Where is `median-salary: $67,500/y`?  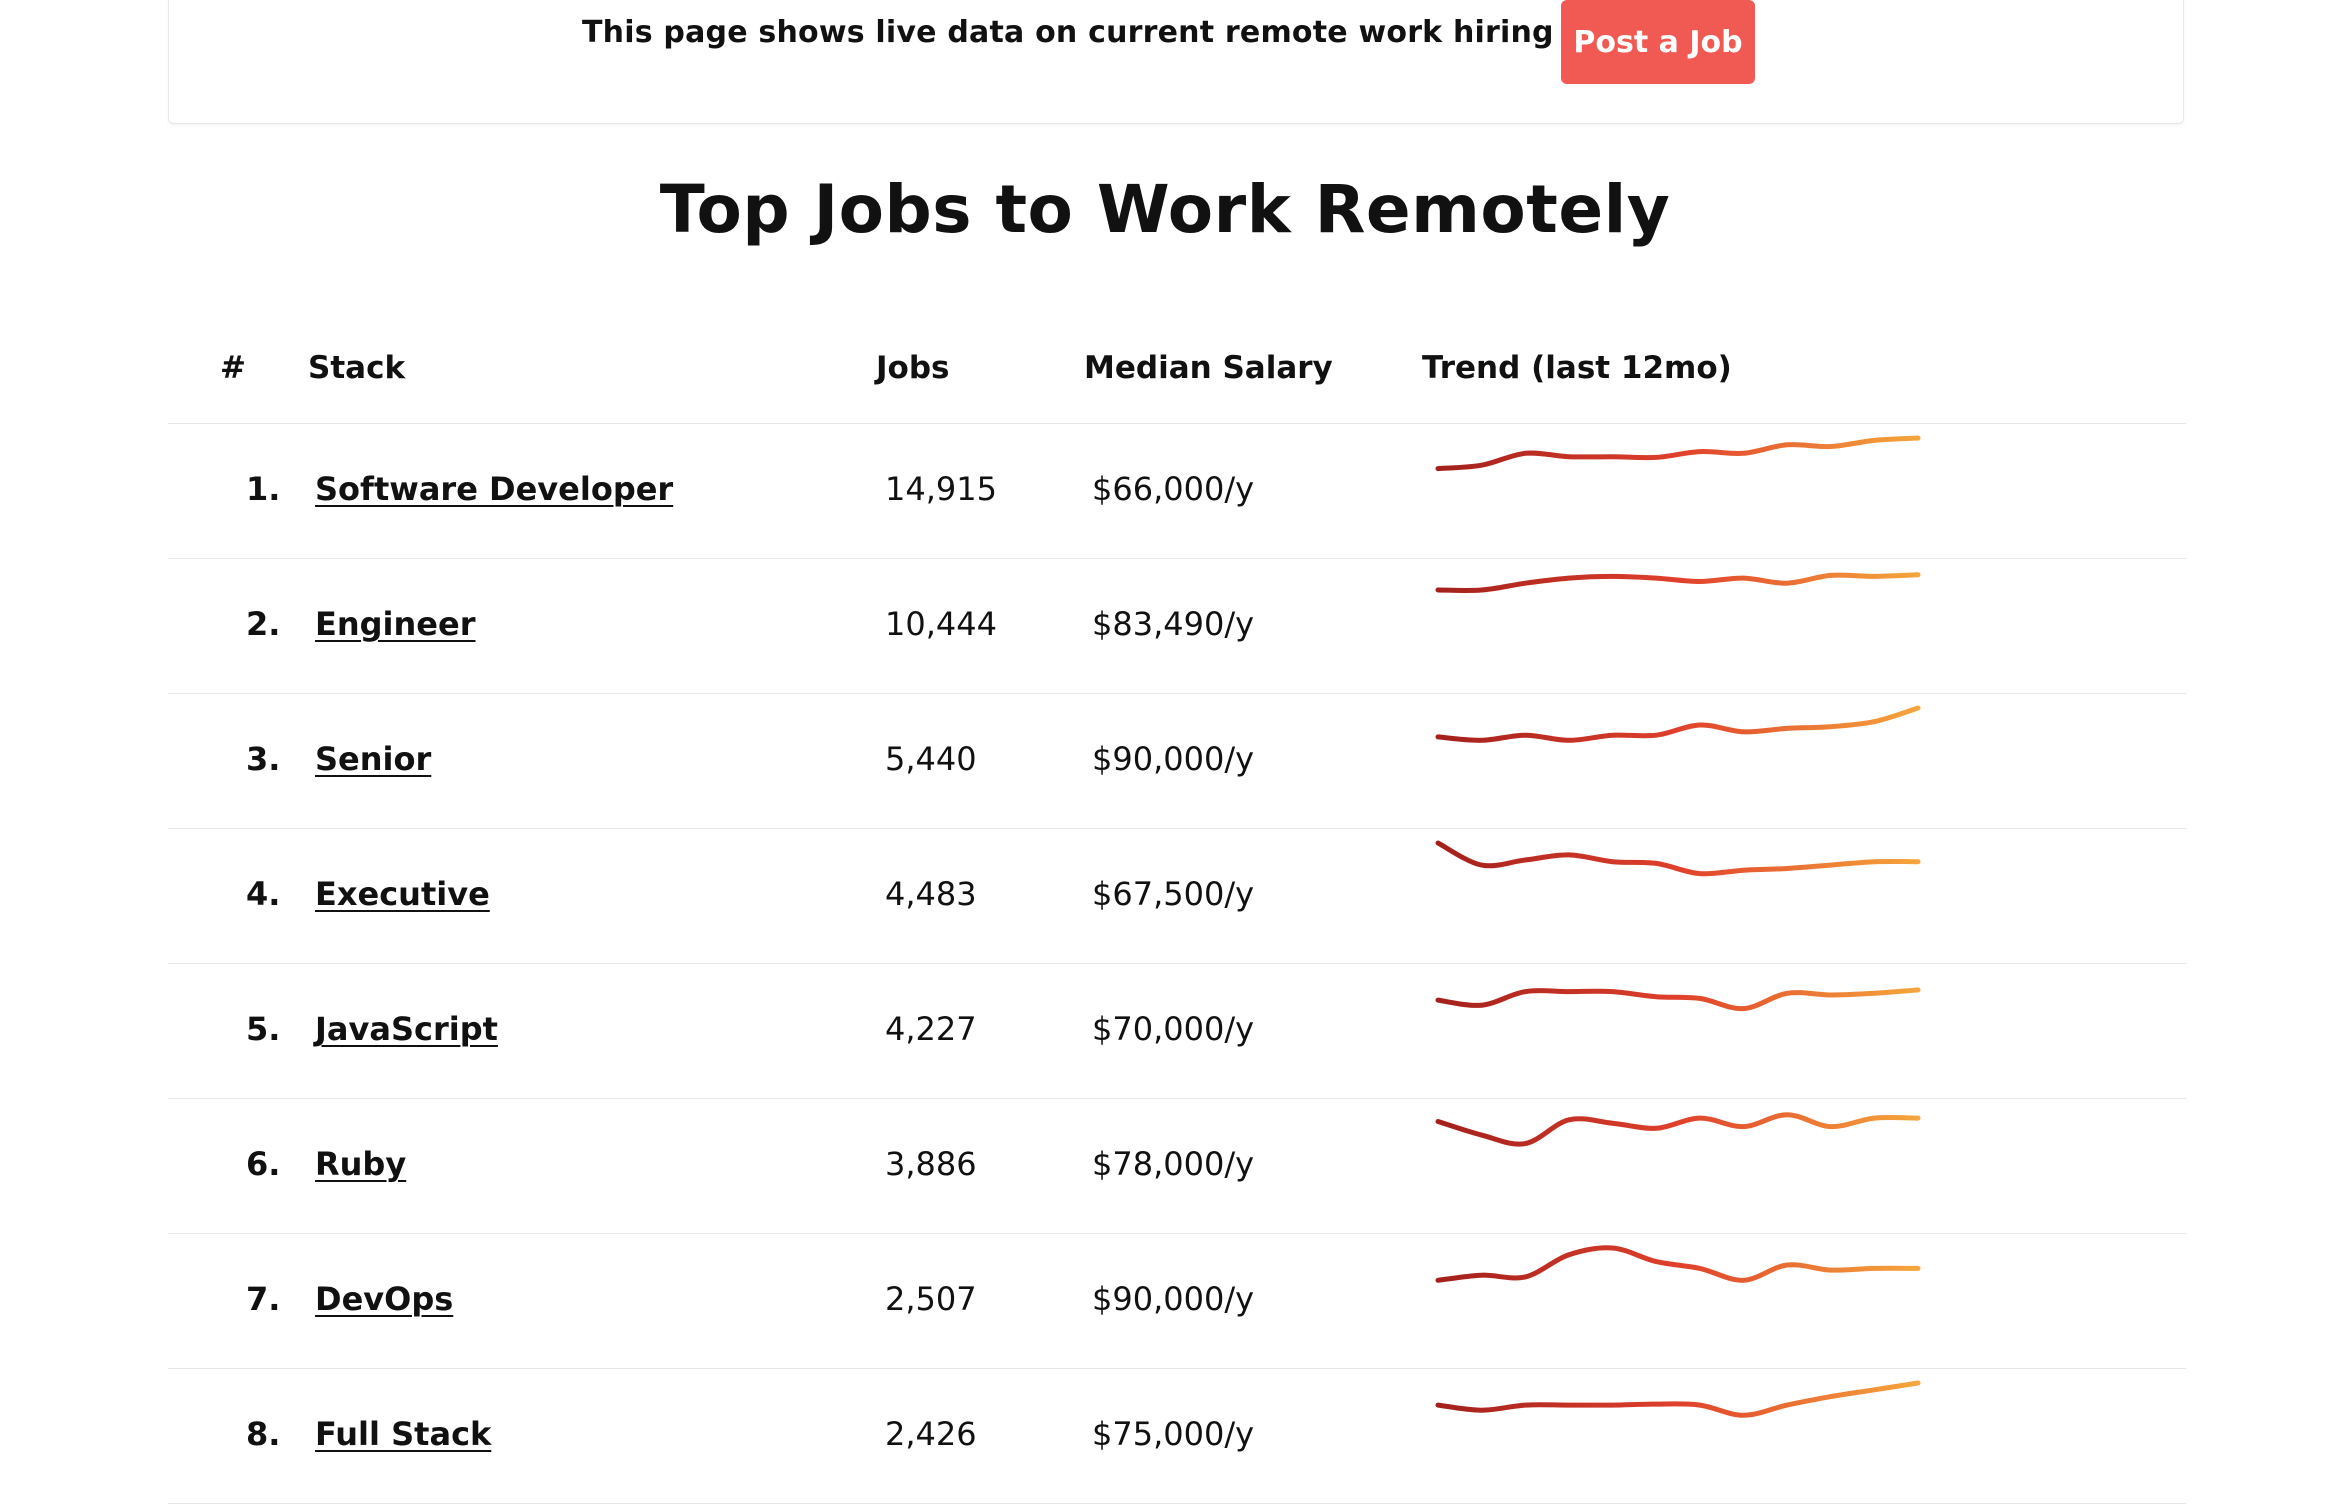 median-salary: $67,500/y is located at coordinates (1173, 894).